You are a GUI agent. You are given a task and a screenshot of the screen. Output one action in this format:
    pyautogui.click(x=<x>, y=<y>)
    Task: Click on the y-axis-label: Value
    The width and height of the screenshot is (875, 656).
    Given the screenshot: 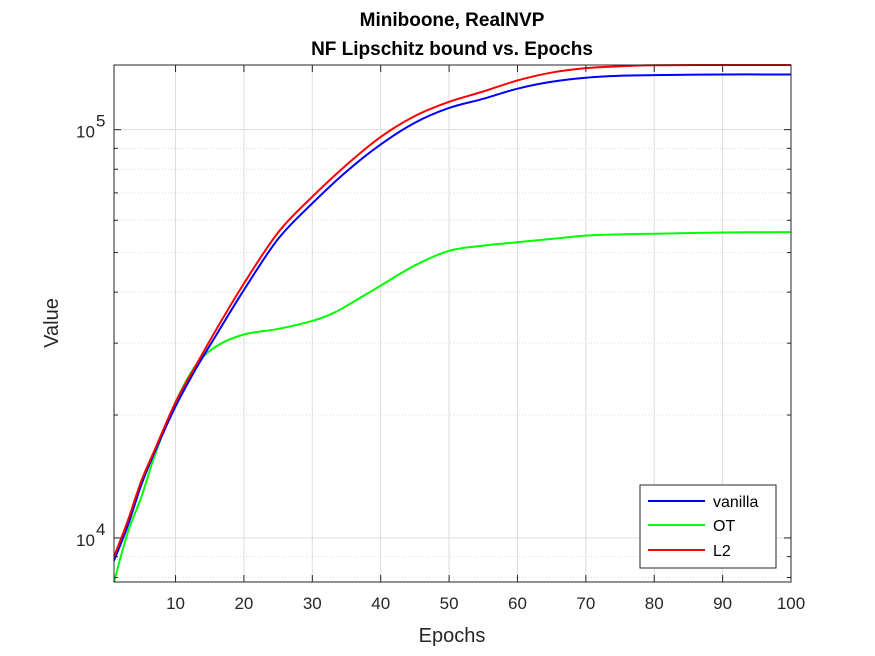 What is the action you would take?
    pyautogui.click(x=52, y=323)
    